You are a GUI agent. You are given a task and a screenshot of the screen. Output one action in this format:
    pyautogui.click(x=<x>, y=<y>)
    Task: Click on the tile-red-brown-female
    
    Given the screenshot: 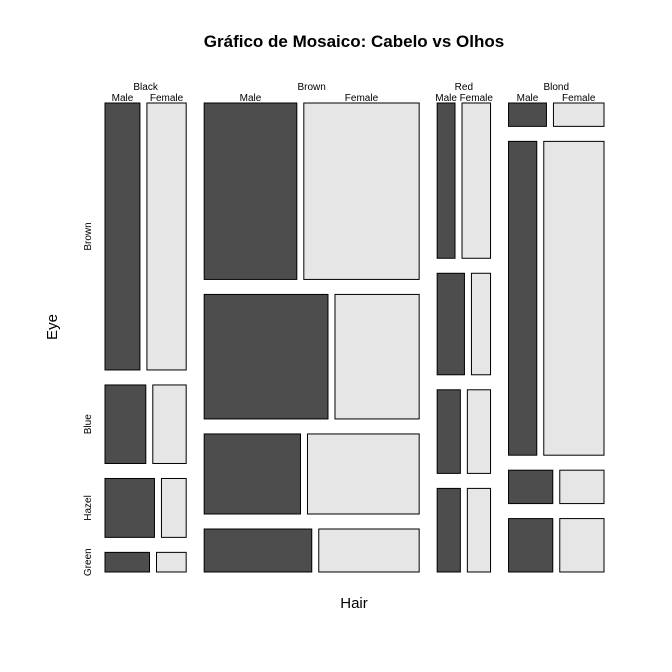 What is the action you would take?
    pyautogui.click(x=476, y=180)
    